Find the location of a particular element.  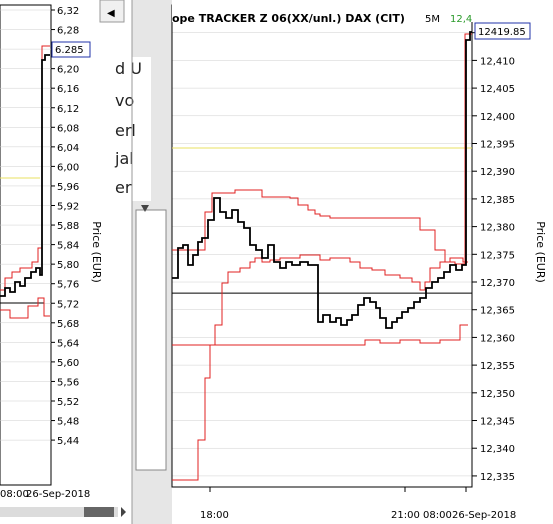

middle-item-1: d U is located at coordinates (128, 68).